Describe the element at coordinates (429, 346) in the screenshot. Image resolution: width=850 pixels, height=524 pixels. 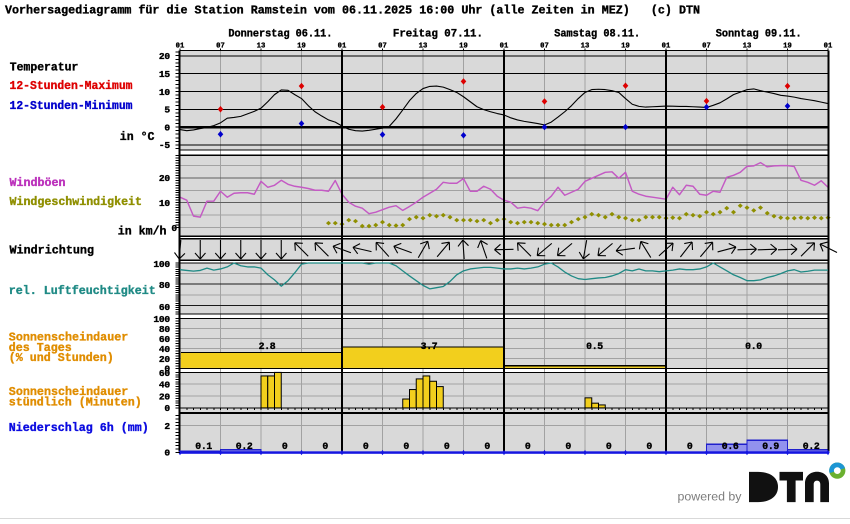
I see `svg-text: 3.7` at that location.